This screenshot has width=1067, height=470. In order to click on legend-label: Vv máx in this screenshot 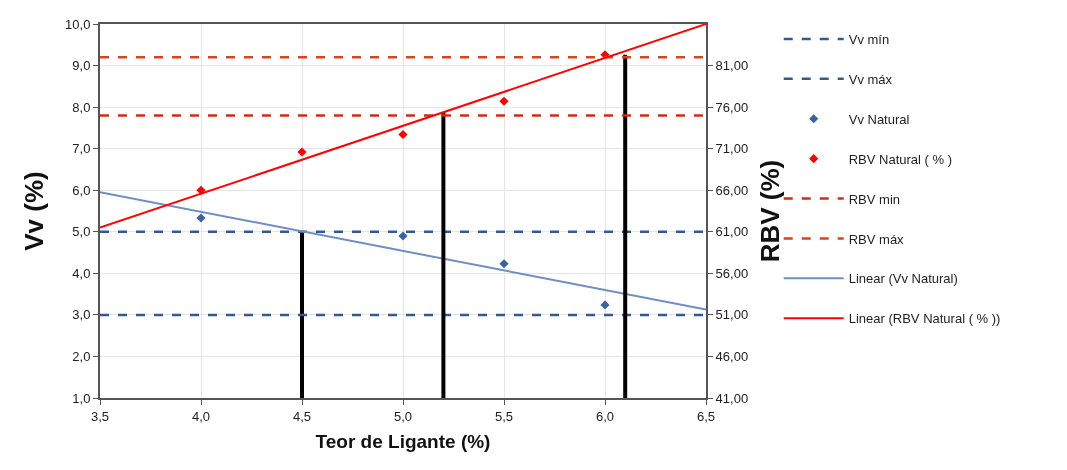, I will do `click(870, 79)`.